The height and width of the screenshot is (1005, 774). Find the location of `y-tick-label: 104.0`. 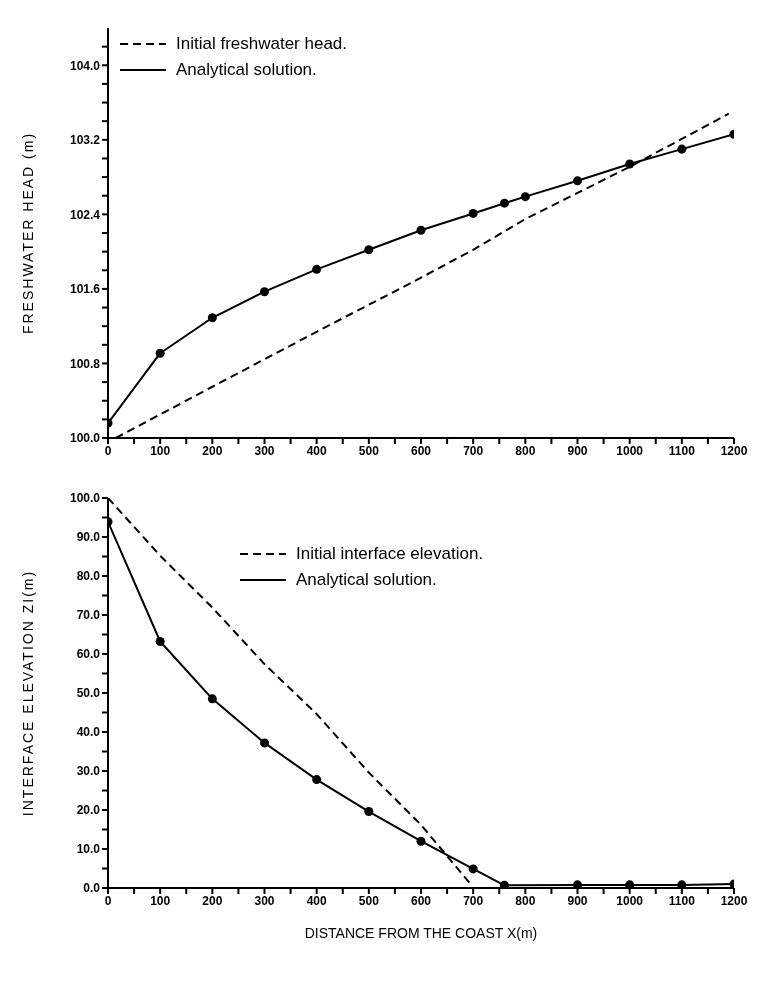

y-tick-label: 104.0 is located at coordinates (85, 65).